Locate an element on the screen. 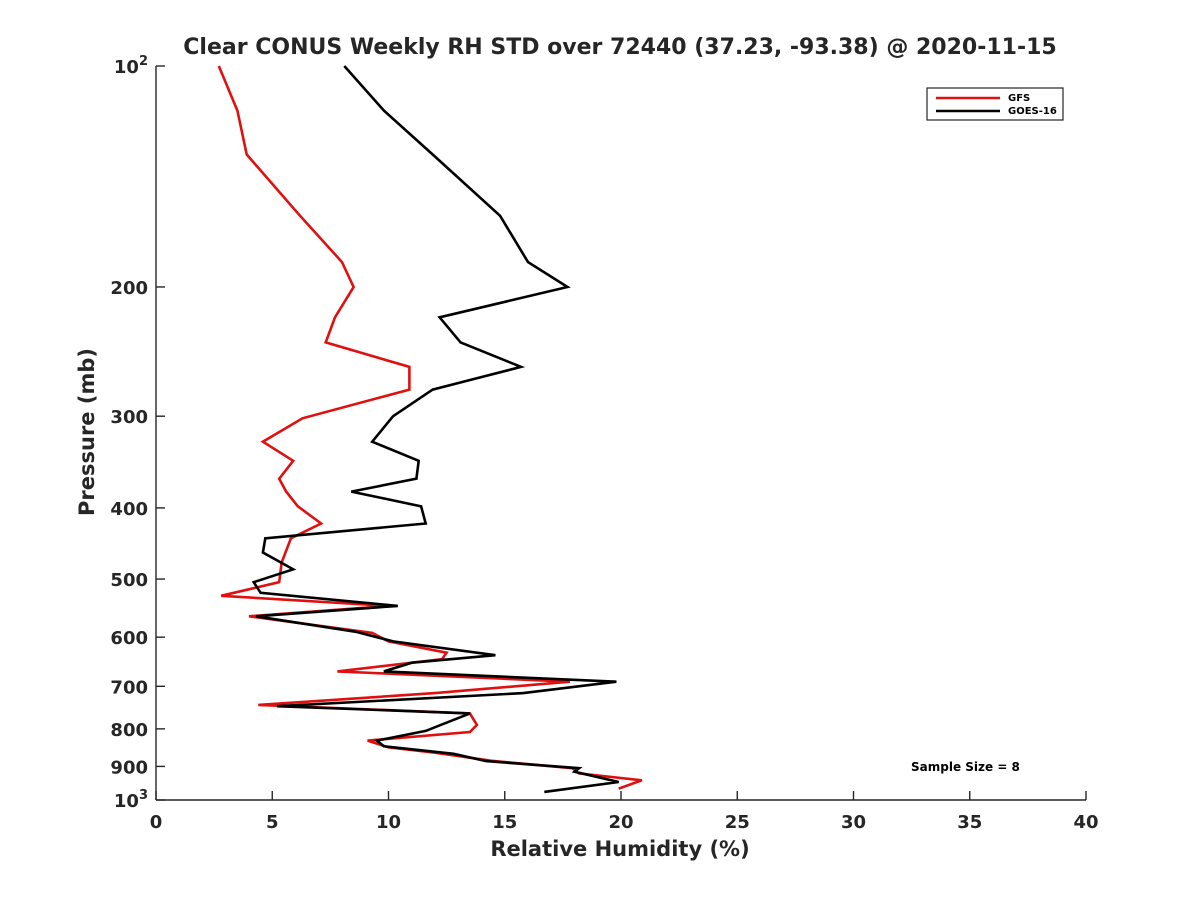 The image size is (1200, 900). legend-box is located at coordinates (995, 104).